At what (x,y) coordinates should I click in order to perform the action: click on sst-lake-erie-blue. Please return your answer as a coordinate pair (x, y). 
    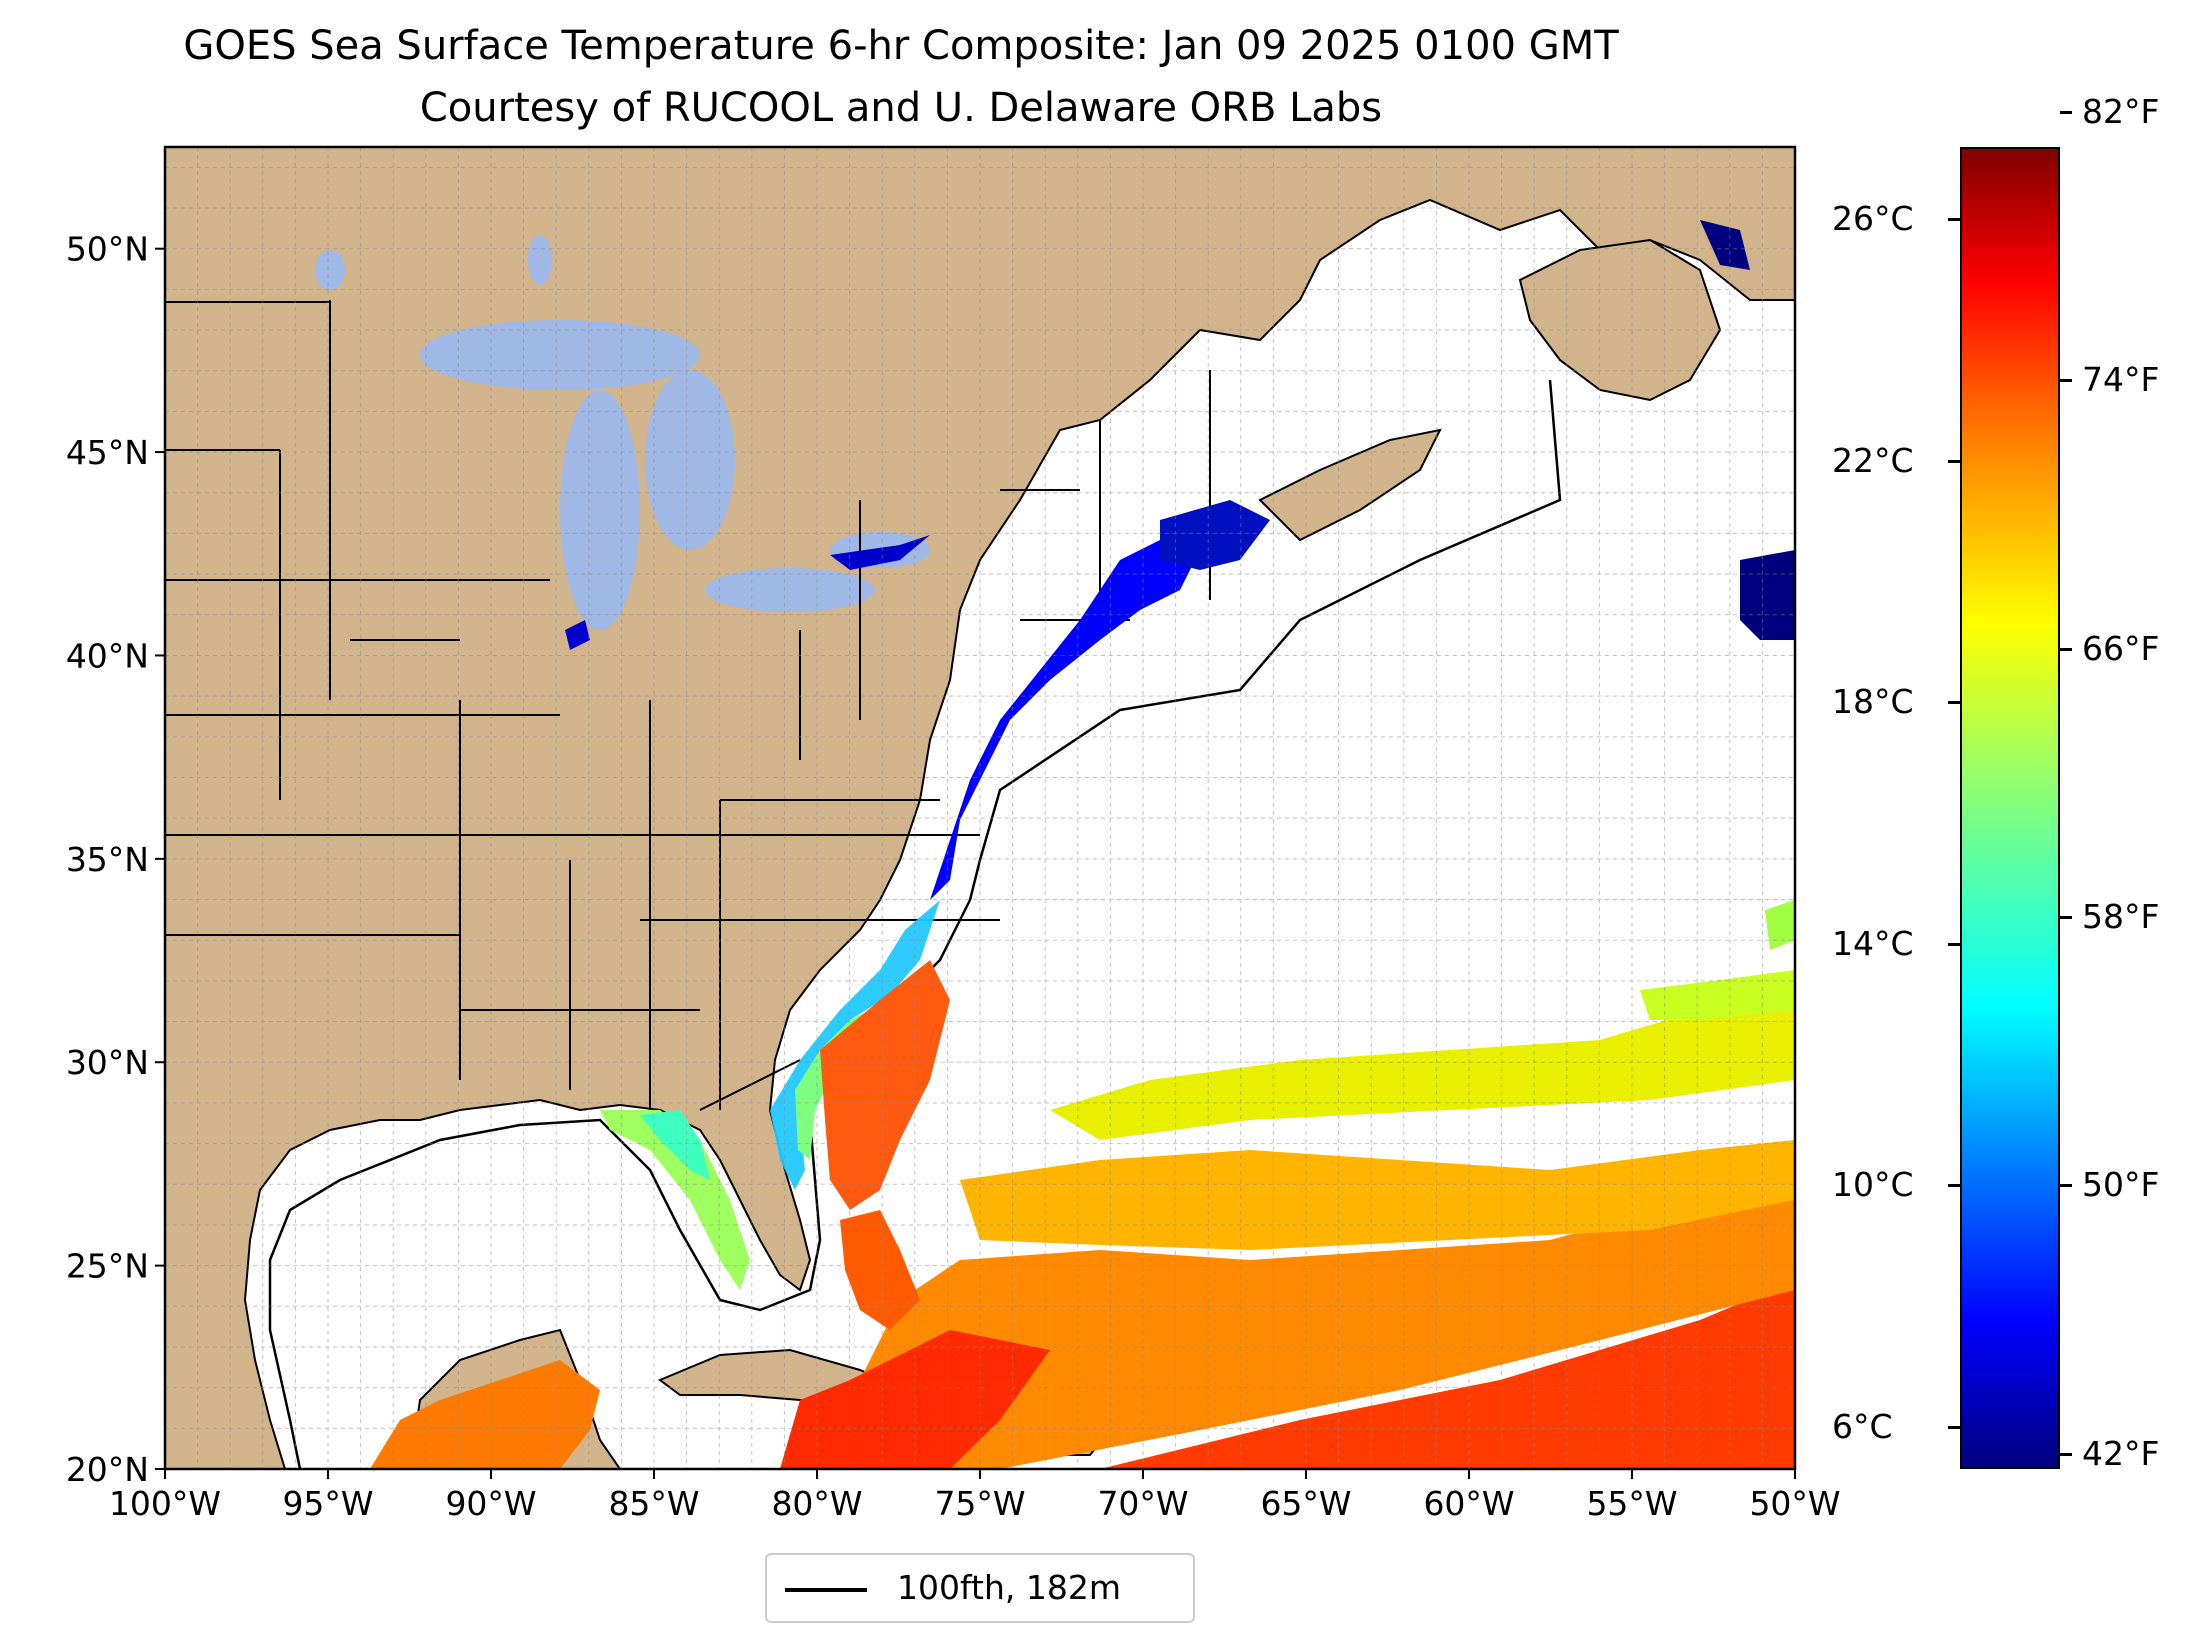
    Looking at the image, I should click on (577, 635).